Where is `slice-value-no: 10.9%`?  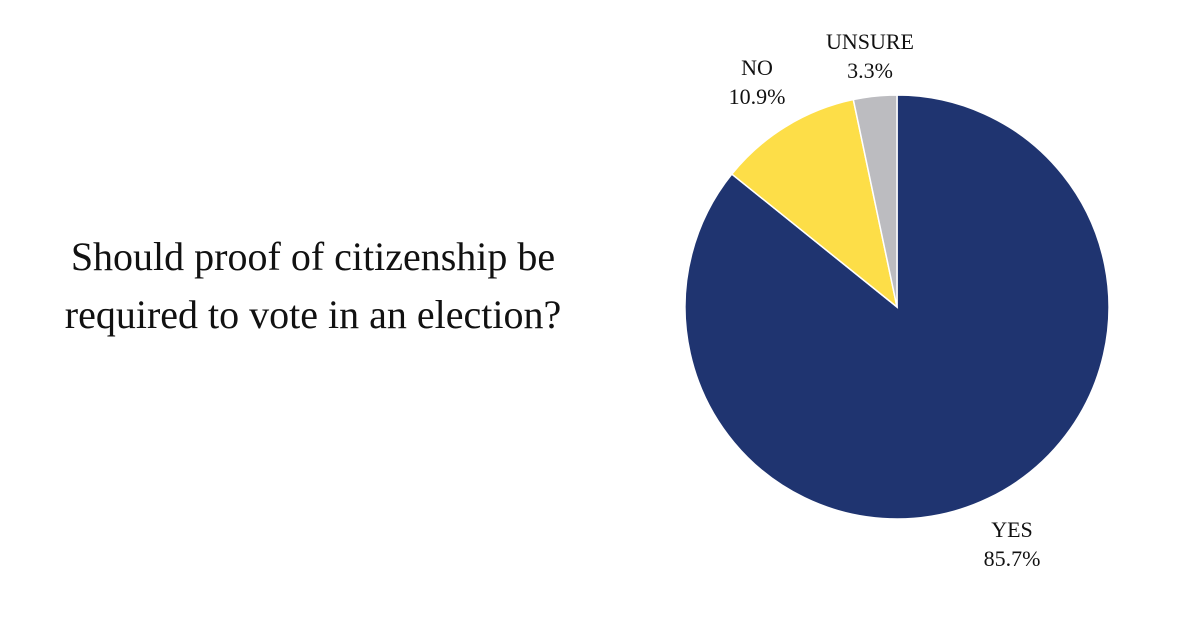
slice-value-no: 10.9% is located at coordinates (757, 96).